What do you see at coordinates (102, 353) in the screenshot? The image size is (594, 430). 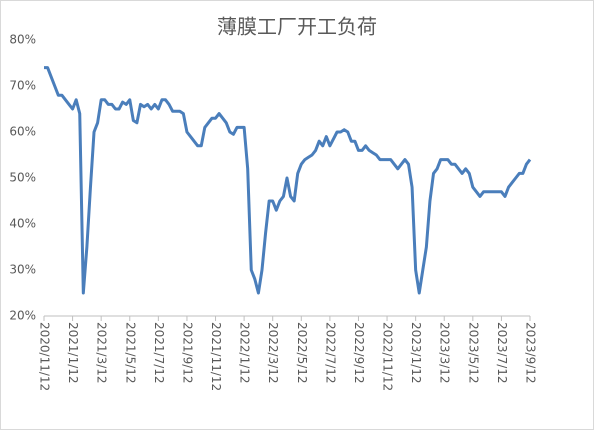 I see `x-tick-label: 2021/3/12` at bounding box center [102, 353].